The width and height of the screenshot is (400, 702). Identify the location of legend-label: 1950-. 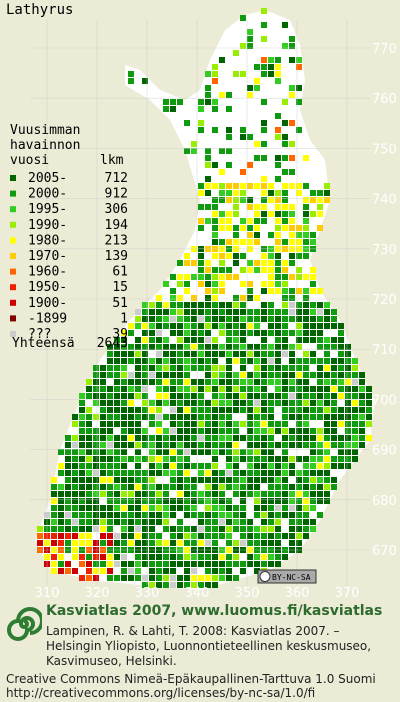
(47, 287).